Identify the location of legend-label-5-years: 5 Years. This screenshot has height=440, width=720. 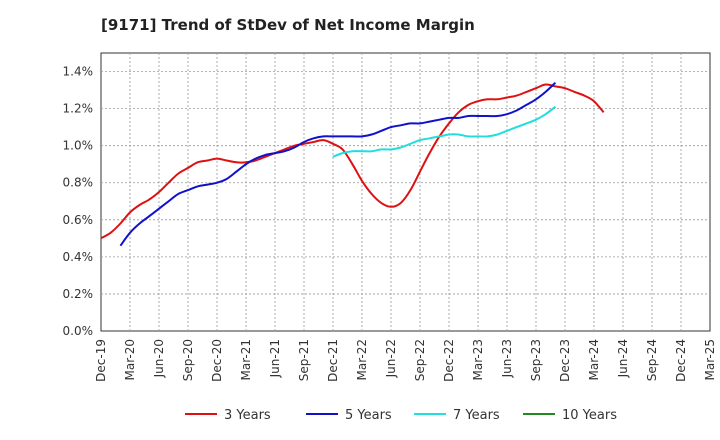
(368, 415).